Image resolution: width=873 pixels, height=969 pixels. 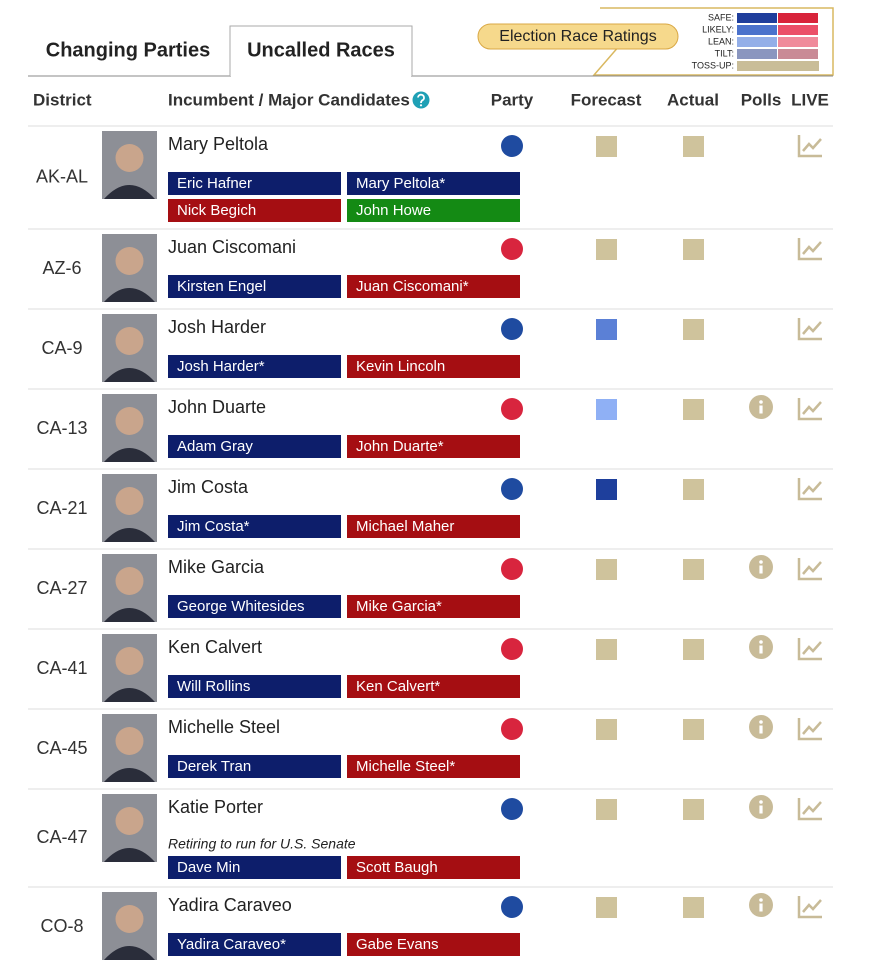 What do you see at coordinates (128, 50) in the screenshot?
I see `tab-label: Changing Parties` at bounding box center [128, 50].